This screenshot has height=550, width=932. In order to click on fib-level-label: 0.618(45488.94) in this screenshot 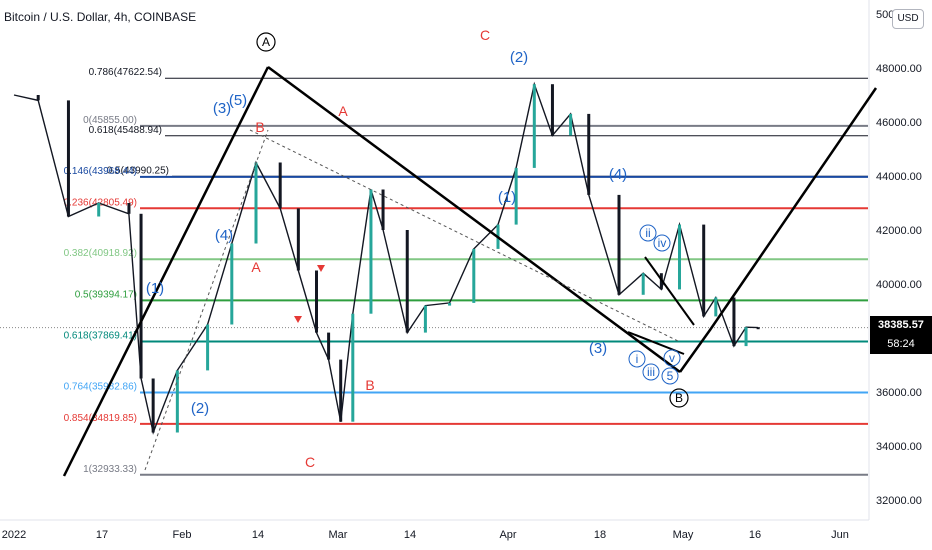, I will do `click(125, 130)`.